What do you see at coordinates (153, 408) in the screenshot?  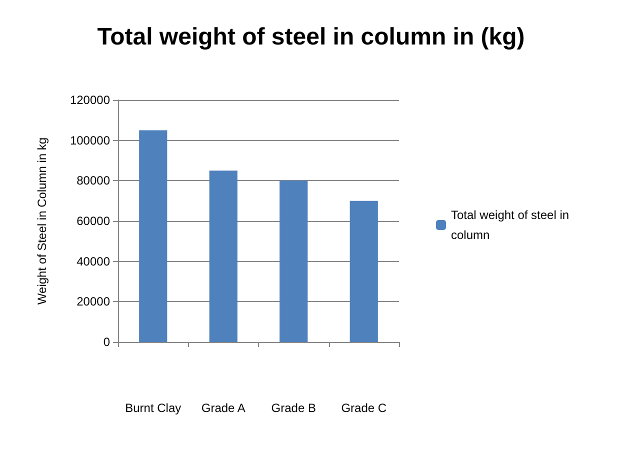 I see `x-tick-label: Burnt Clay` at bounding box center [153, 408].